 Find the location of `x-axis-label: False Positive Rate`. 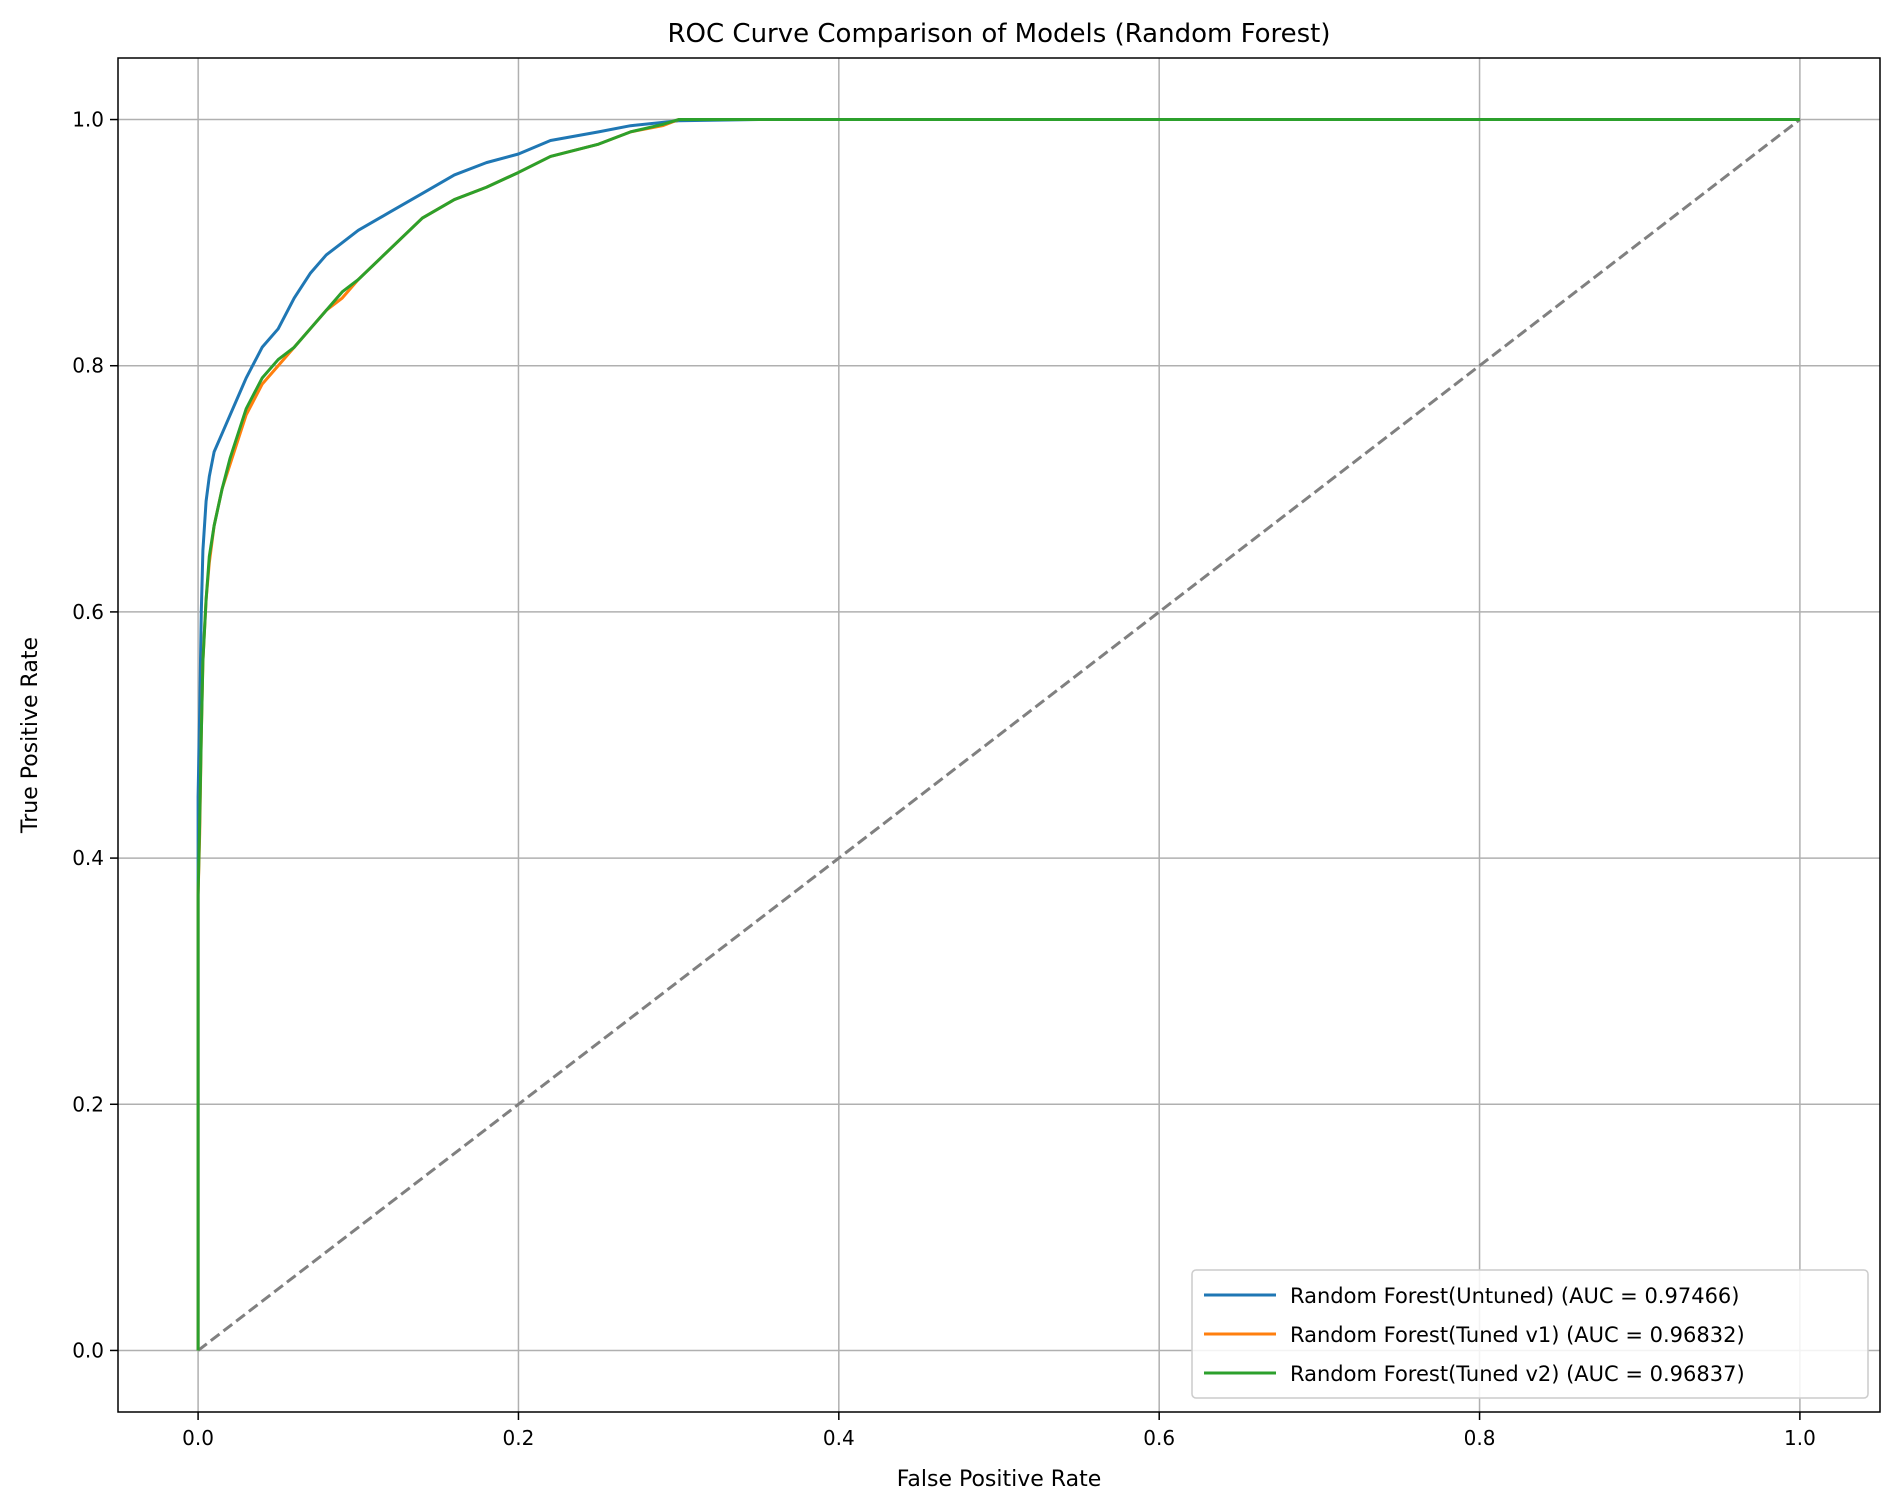

x-axis-label: False Positive Rate is located at coordinates (999, 1479).